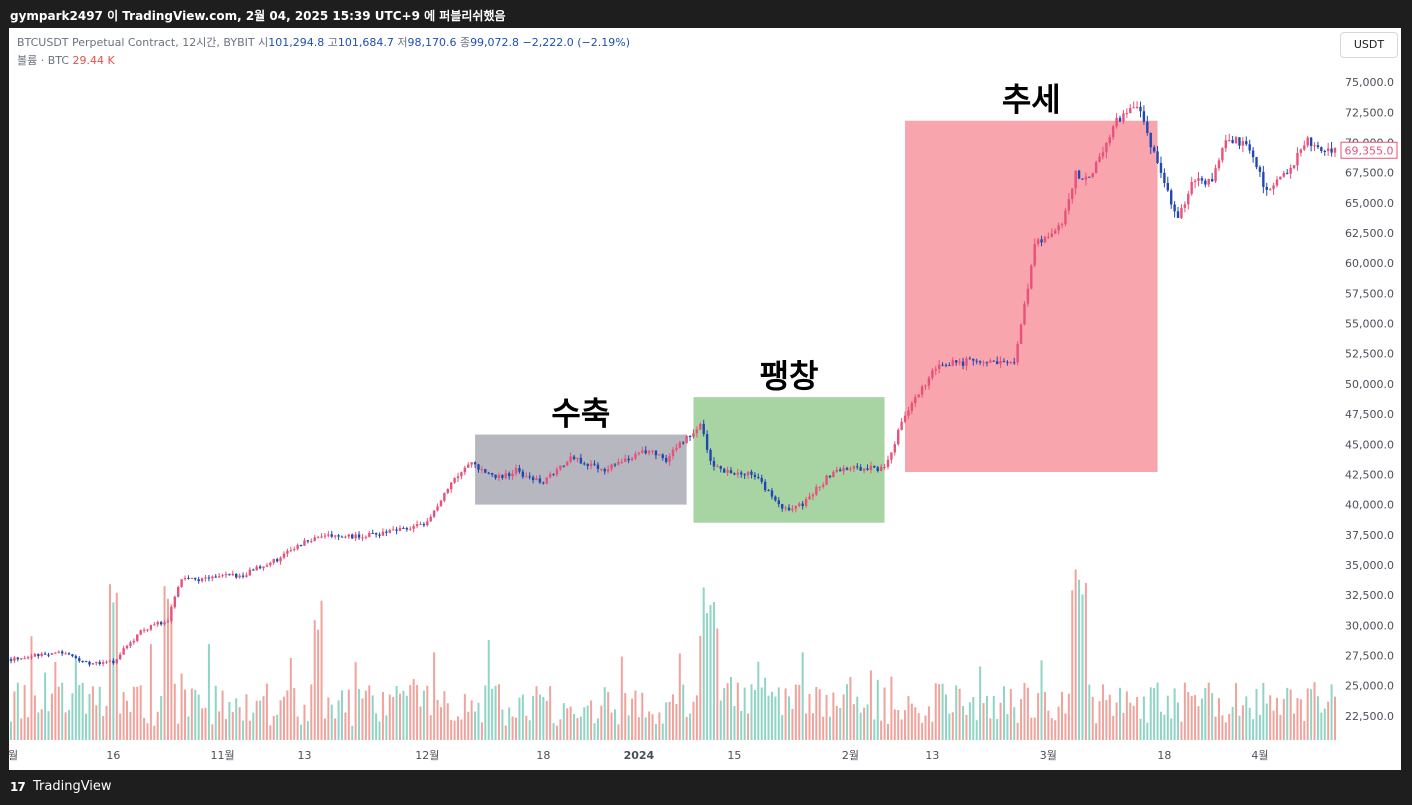  Describe the element at coordinates (18, 787) in the screenshot. I see `tradingview-logo-icon: 17` at that location.